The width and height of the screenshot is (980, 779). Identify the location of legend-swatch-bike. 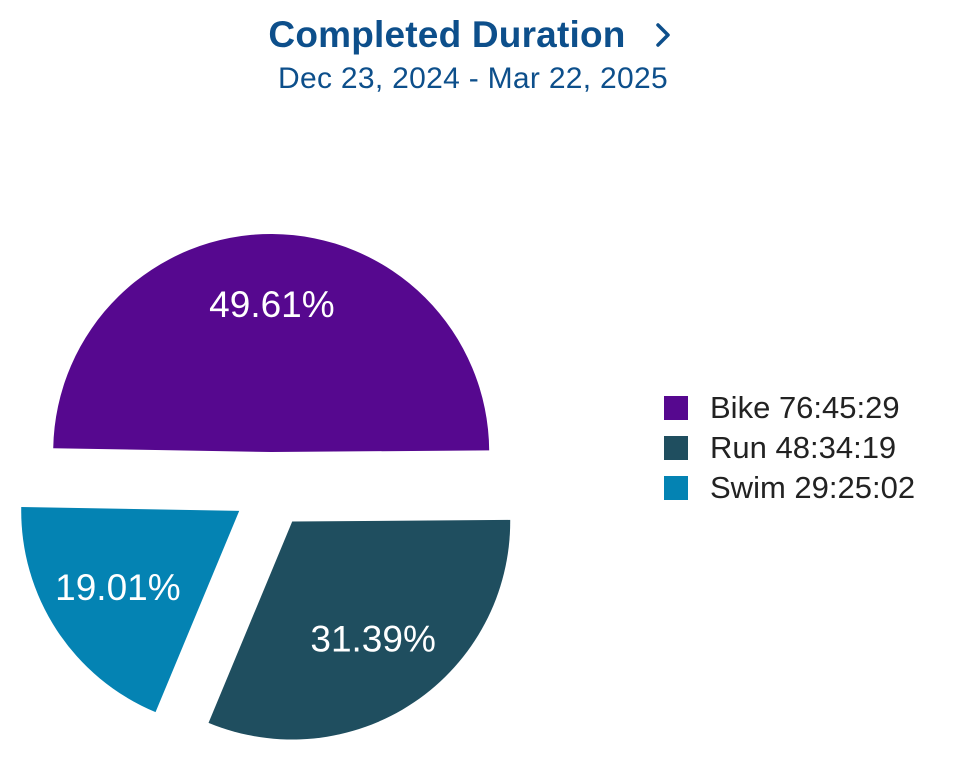
(676, 408).